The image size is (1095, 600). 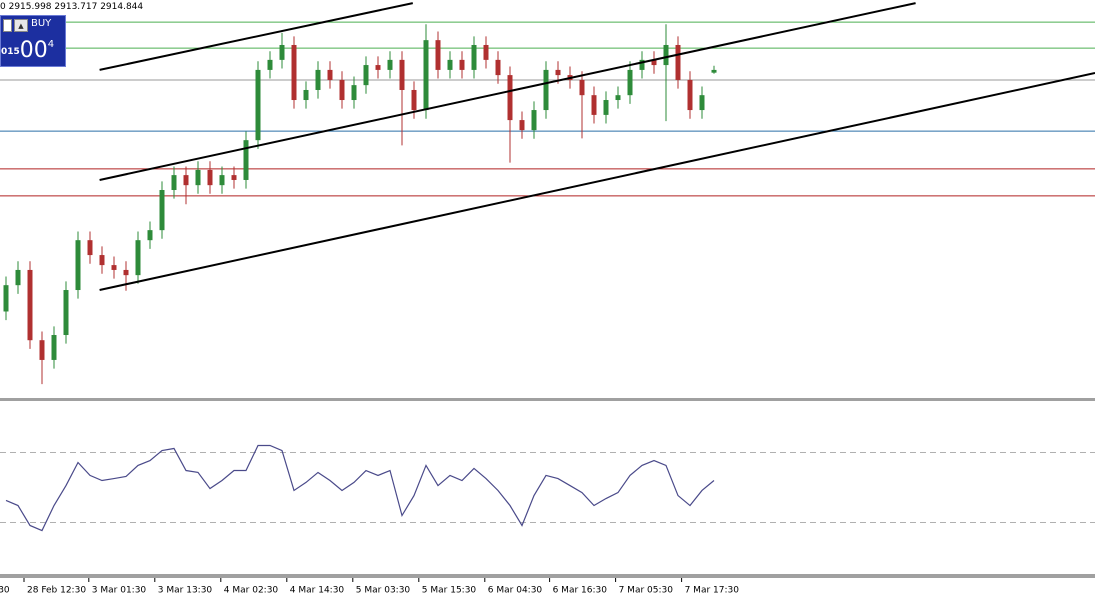 What do you see at coordinates (5, 591) in the screenshot?
I see `x-tick-label: 30` at bounding box center [5, 591].